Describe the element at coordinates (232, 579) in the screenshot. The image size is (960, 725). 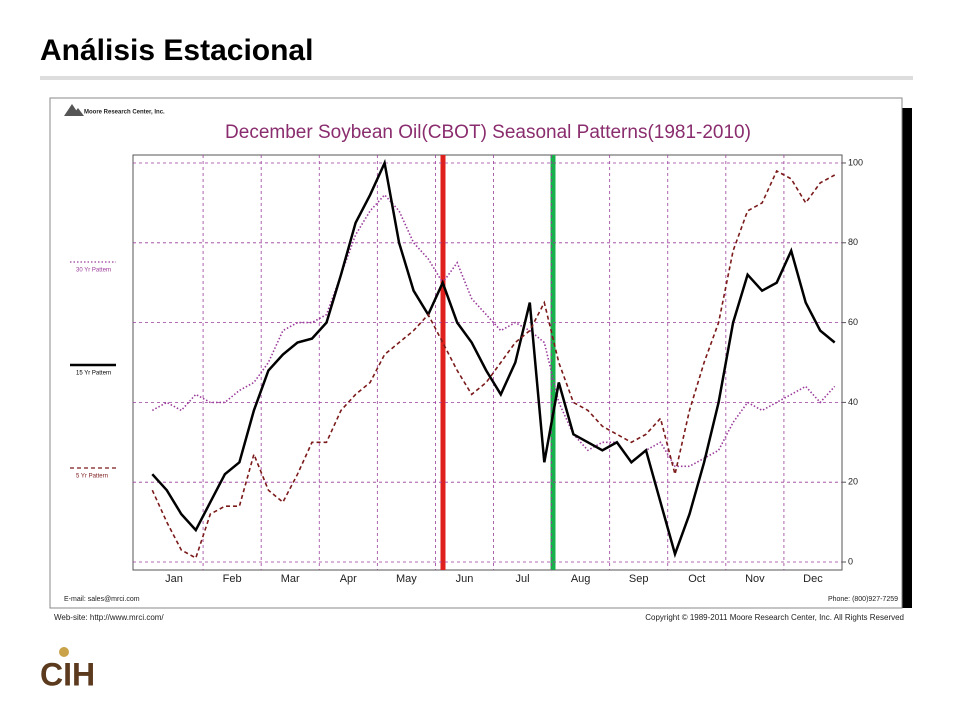
I see `x-tick-label: Feb` at that location.